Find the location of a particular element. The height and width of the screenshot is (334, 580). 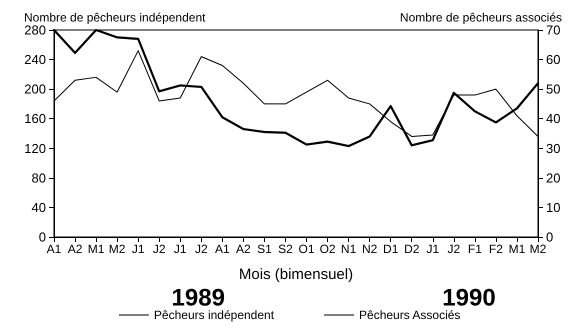

x-tick-label: N2 is located at coordinates (370, 249).